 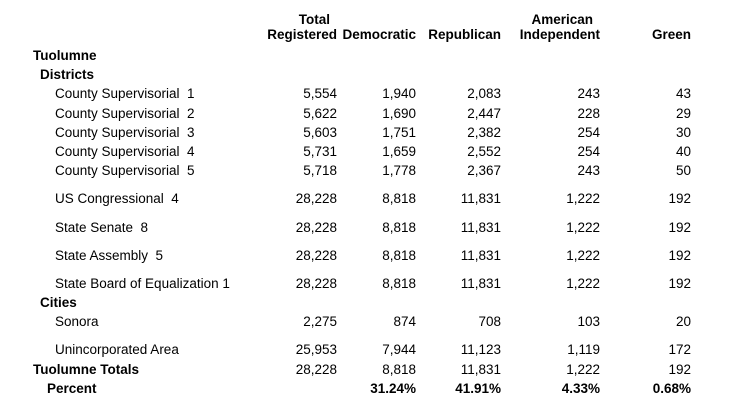 I want to click on row-label: State Senate 8, so click(x=102, y=227).